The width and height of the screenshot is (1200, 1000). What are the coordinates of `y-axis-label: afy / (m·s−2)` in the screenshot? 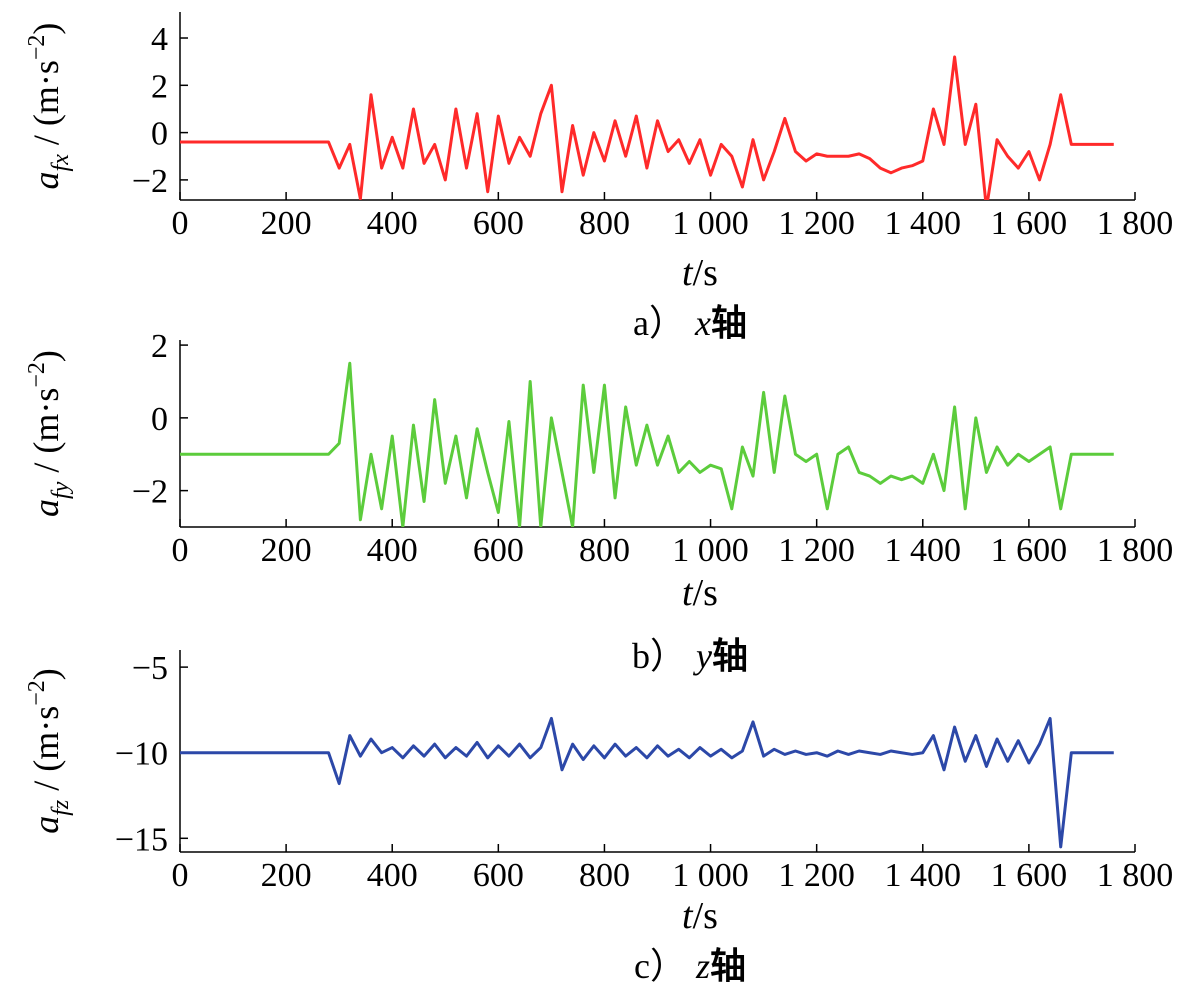 It's located at (49, 433).